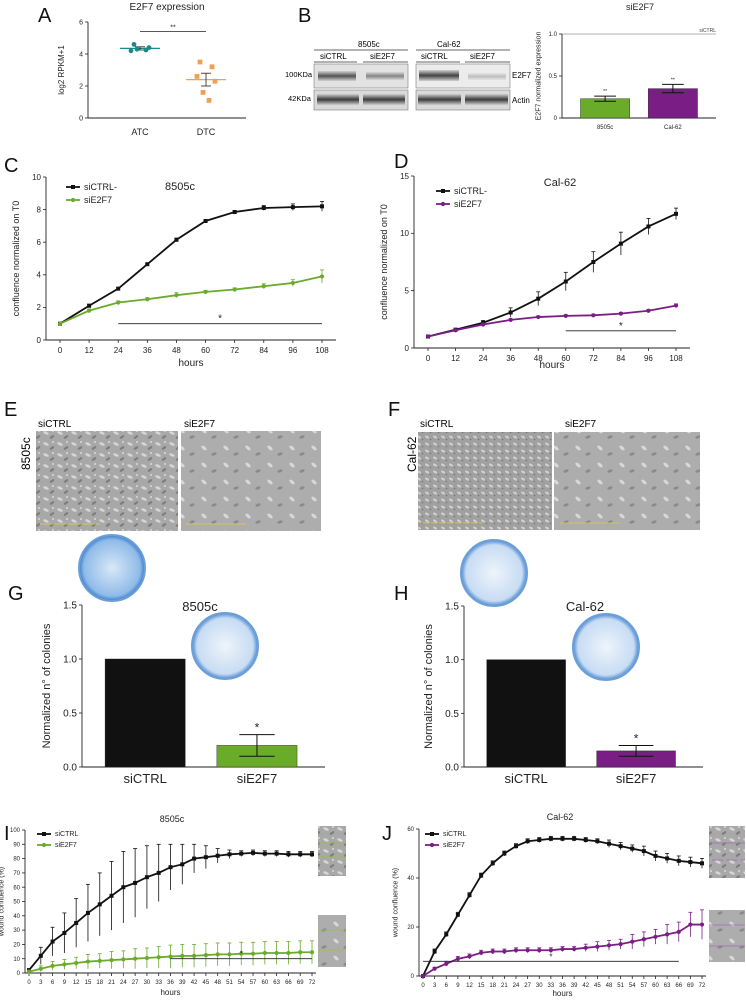 Image resolution: width=746 pixels, height=1004 pixels. Describe the element at coordinates (16, 917) in the screenshot. I see `y-tick-label: 40` at that location.